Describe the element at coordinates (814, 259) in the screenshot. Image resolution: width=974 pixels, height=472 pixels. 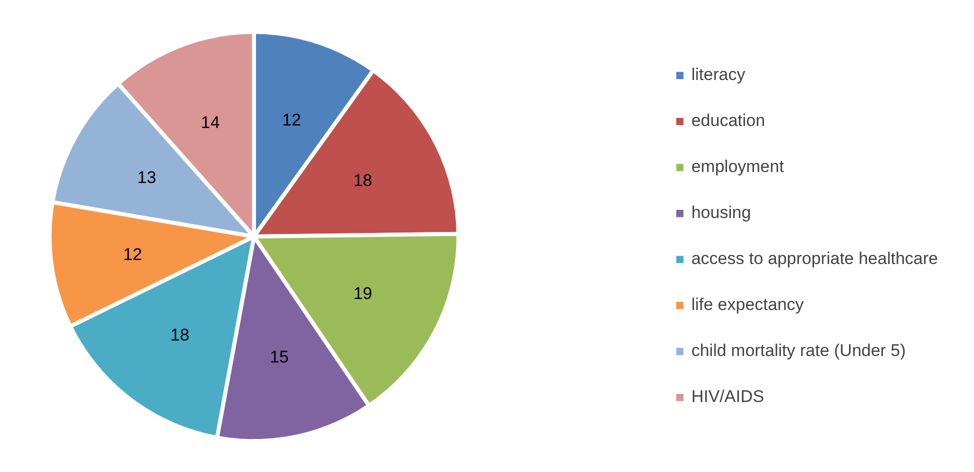
I see `legend-label: access to appropriate healthcare` at that location.